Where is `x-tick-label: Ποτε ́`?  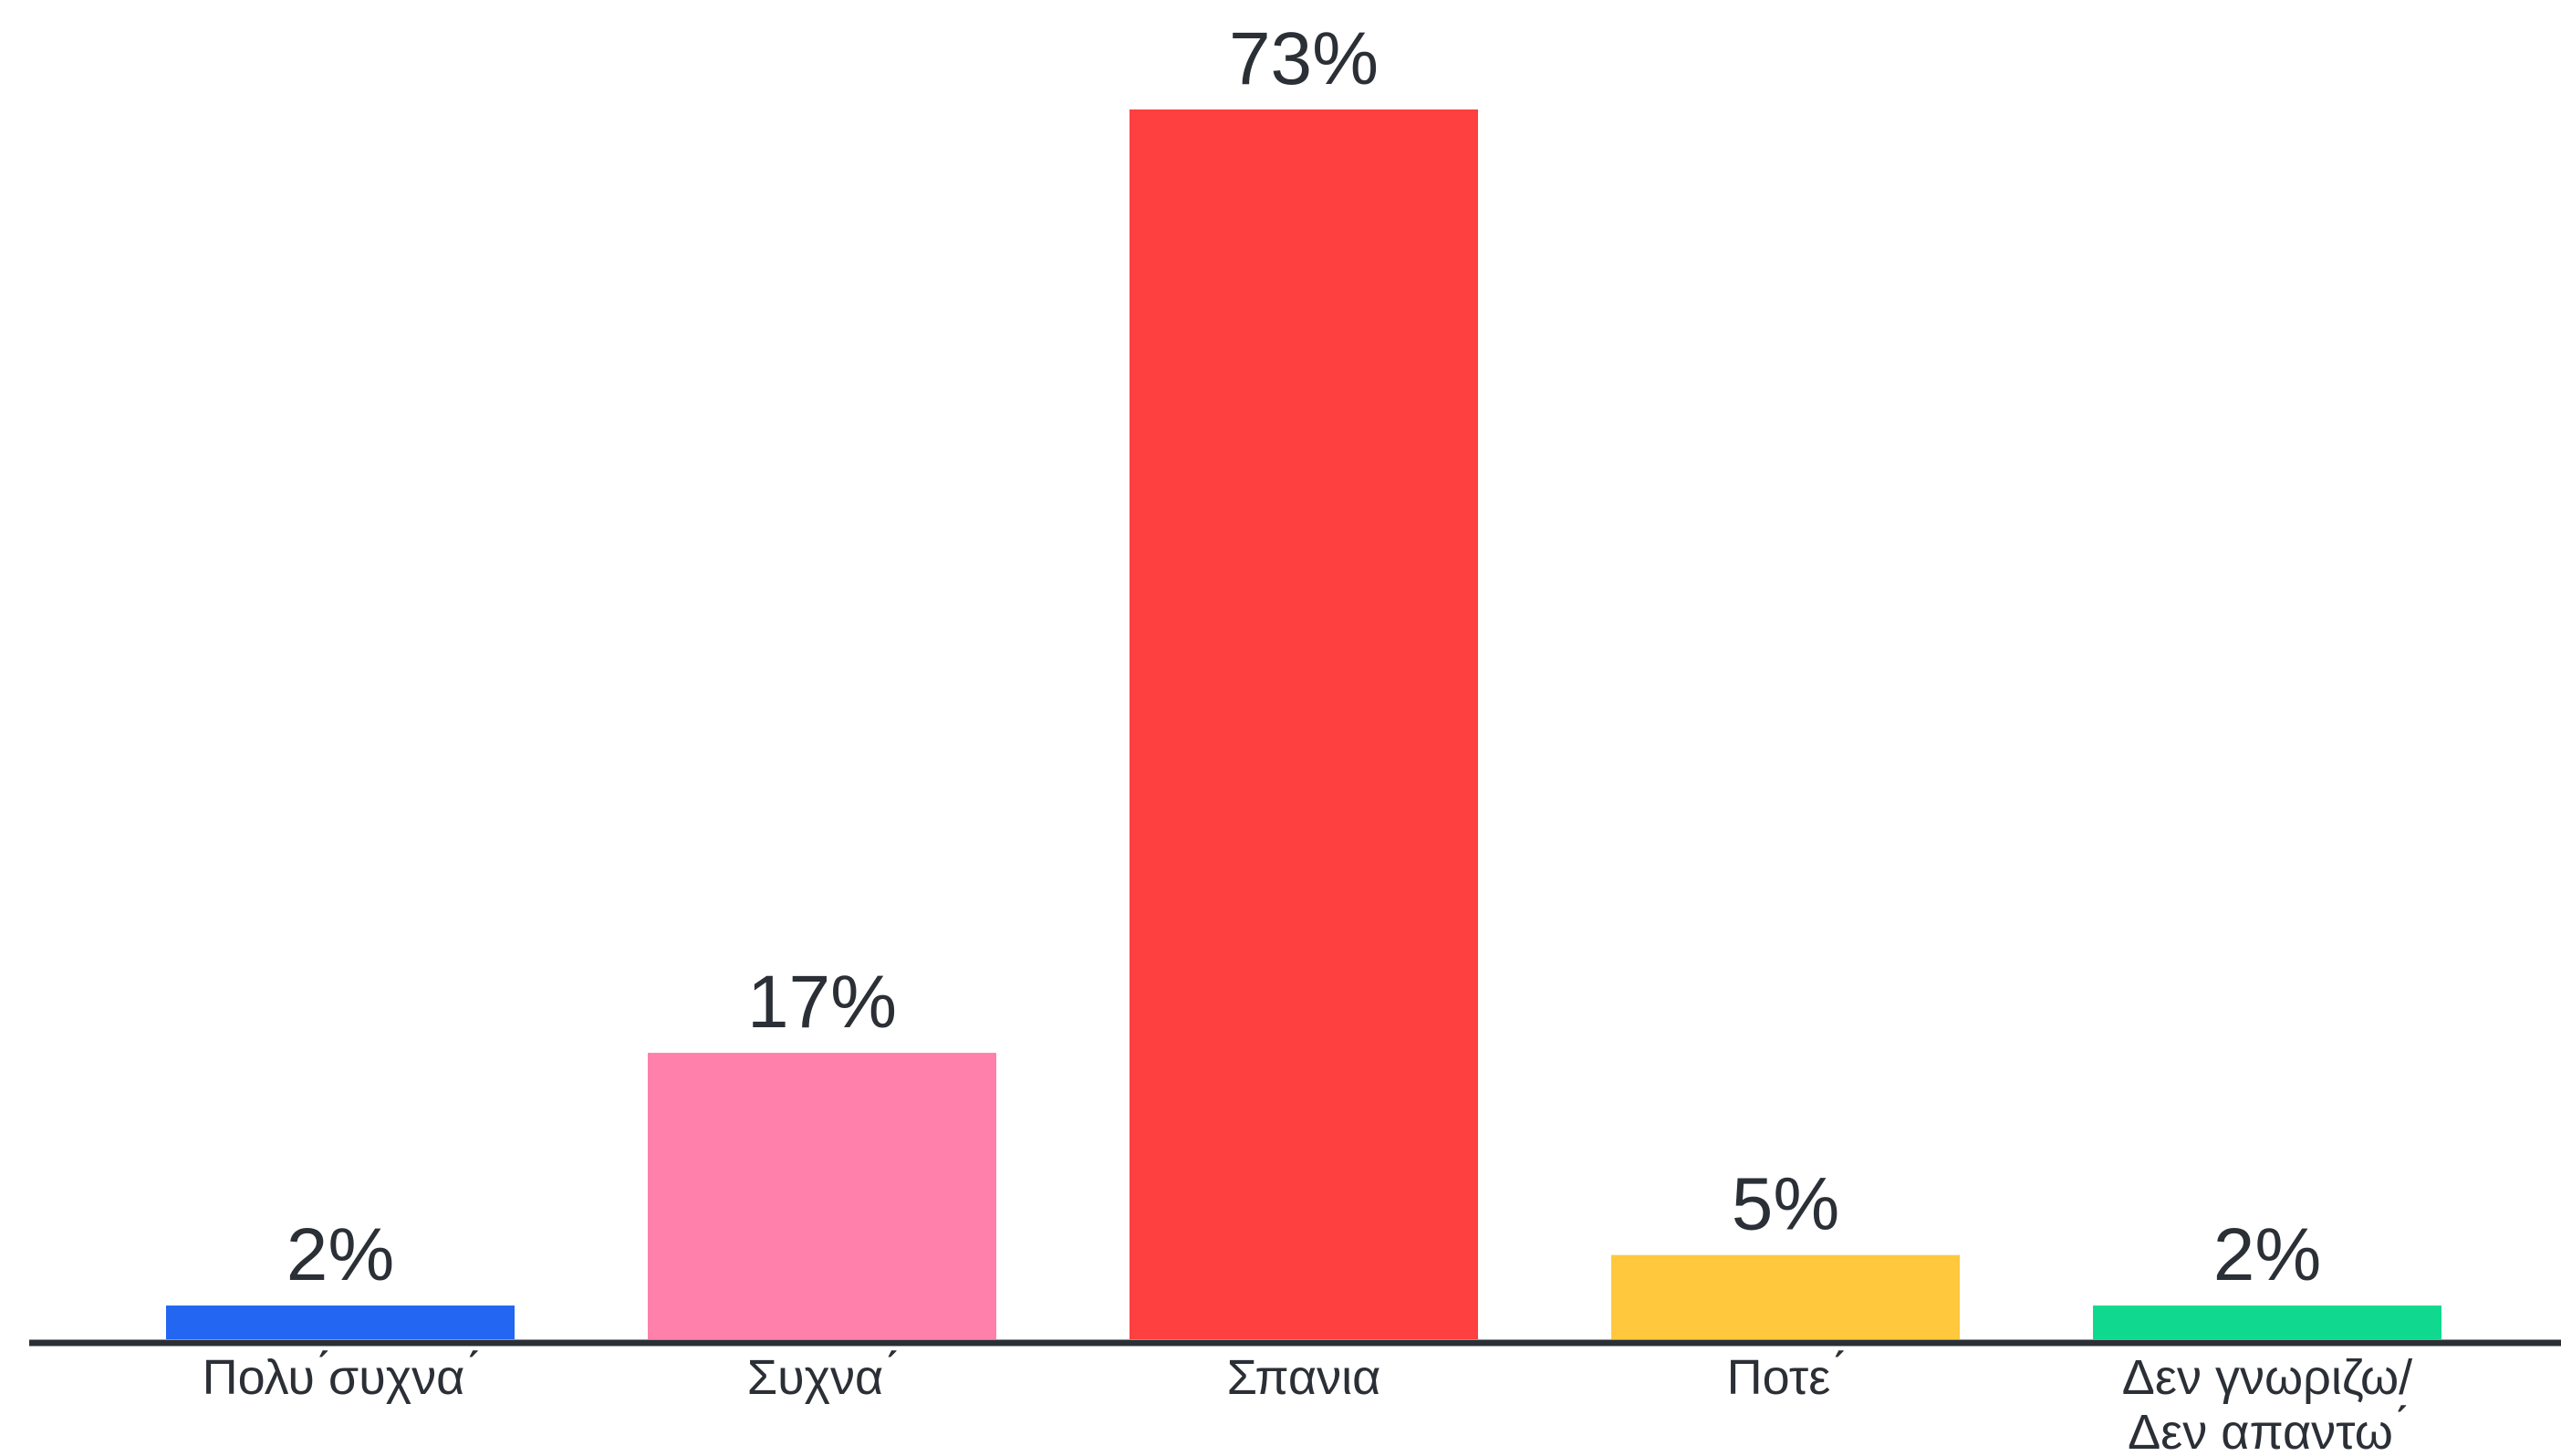
x-tick-label: Ποτε ́ is located at coordinates (1786, 1377).